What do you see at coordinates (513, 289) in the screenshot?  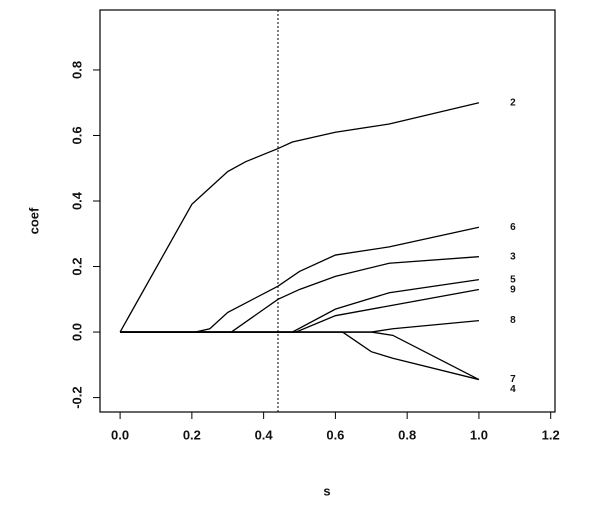 I see `series-label: 9` at bounding box center [513, 289].